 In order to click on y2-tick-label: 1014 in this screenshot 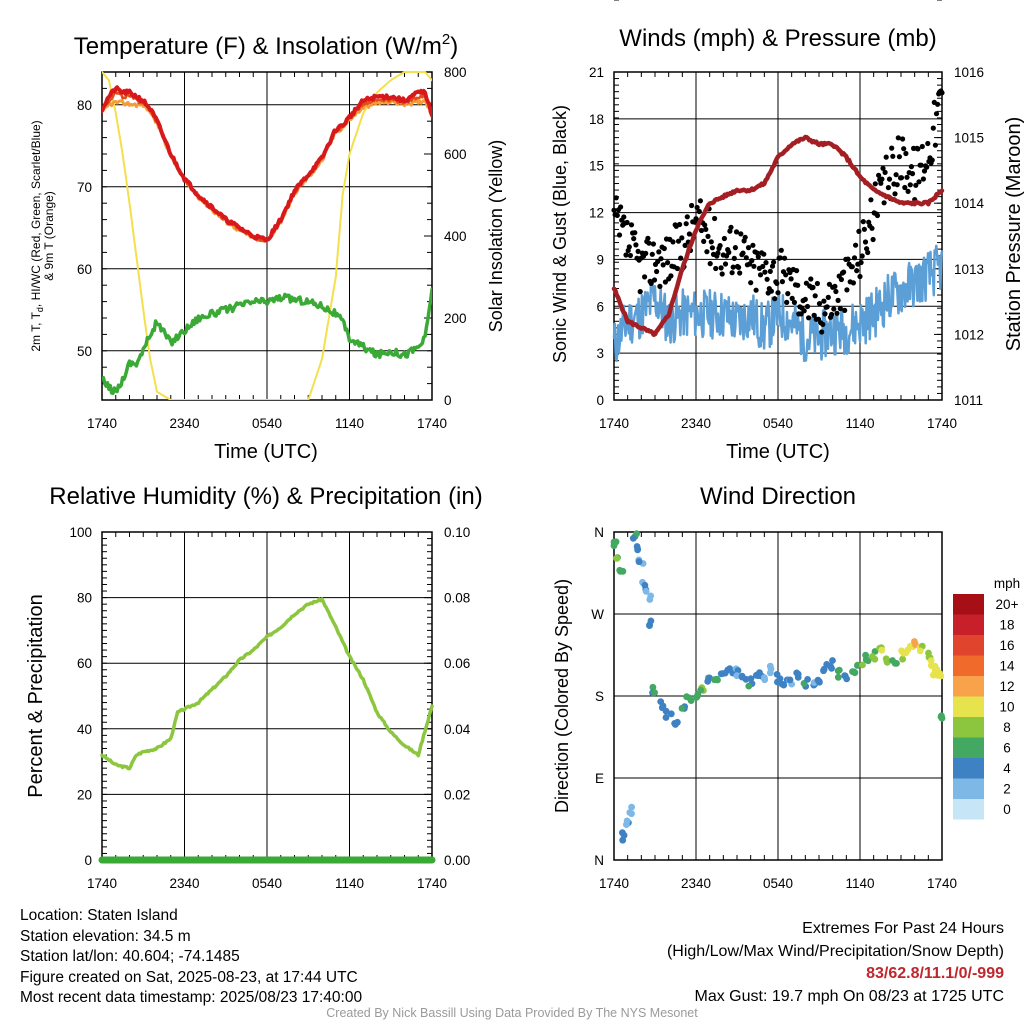, I will do `click(969, 203)`.